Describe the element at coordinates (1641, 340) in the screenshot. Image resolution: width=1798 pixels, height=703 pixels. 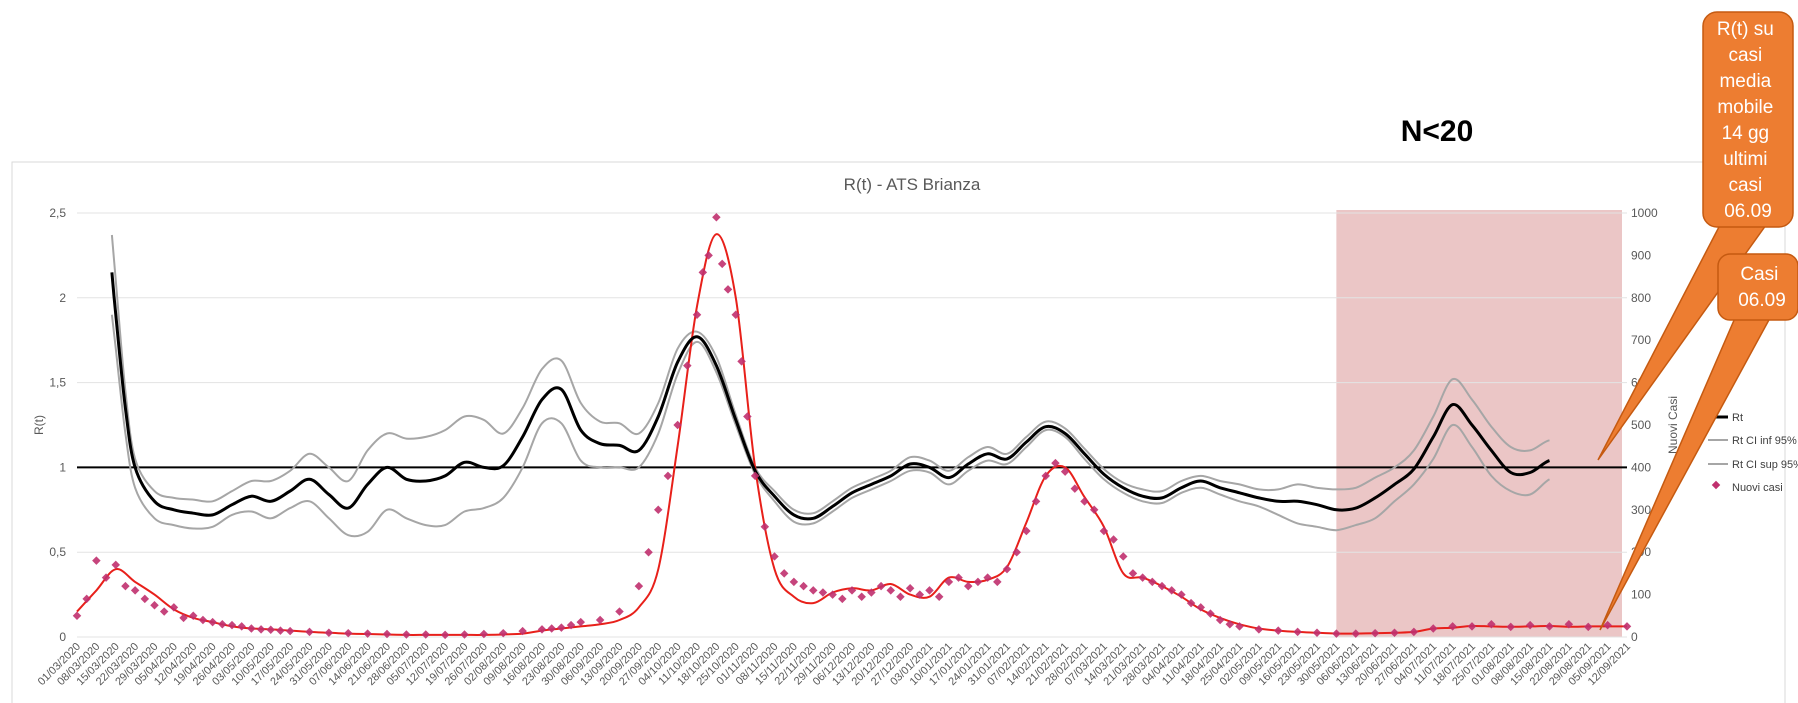
I see `y2-tick-label: 700` at that location.